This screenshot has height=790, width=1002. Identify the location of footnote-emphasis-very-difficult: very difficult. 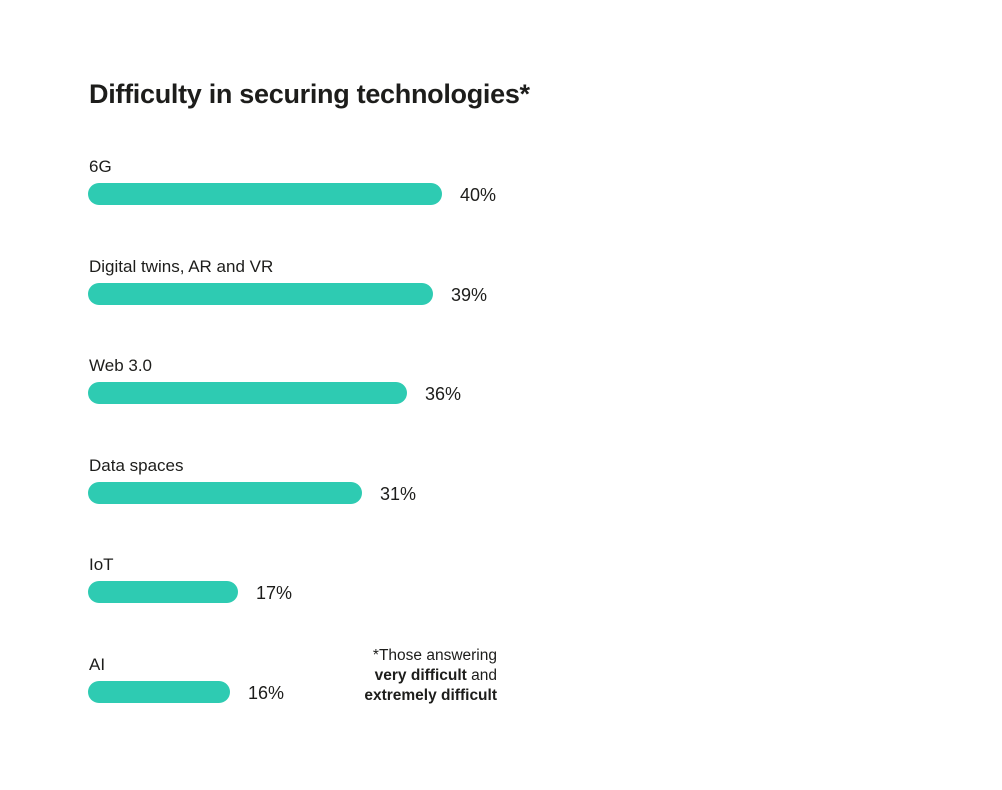
(420, 675).